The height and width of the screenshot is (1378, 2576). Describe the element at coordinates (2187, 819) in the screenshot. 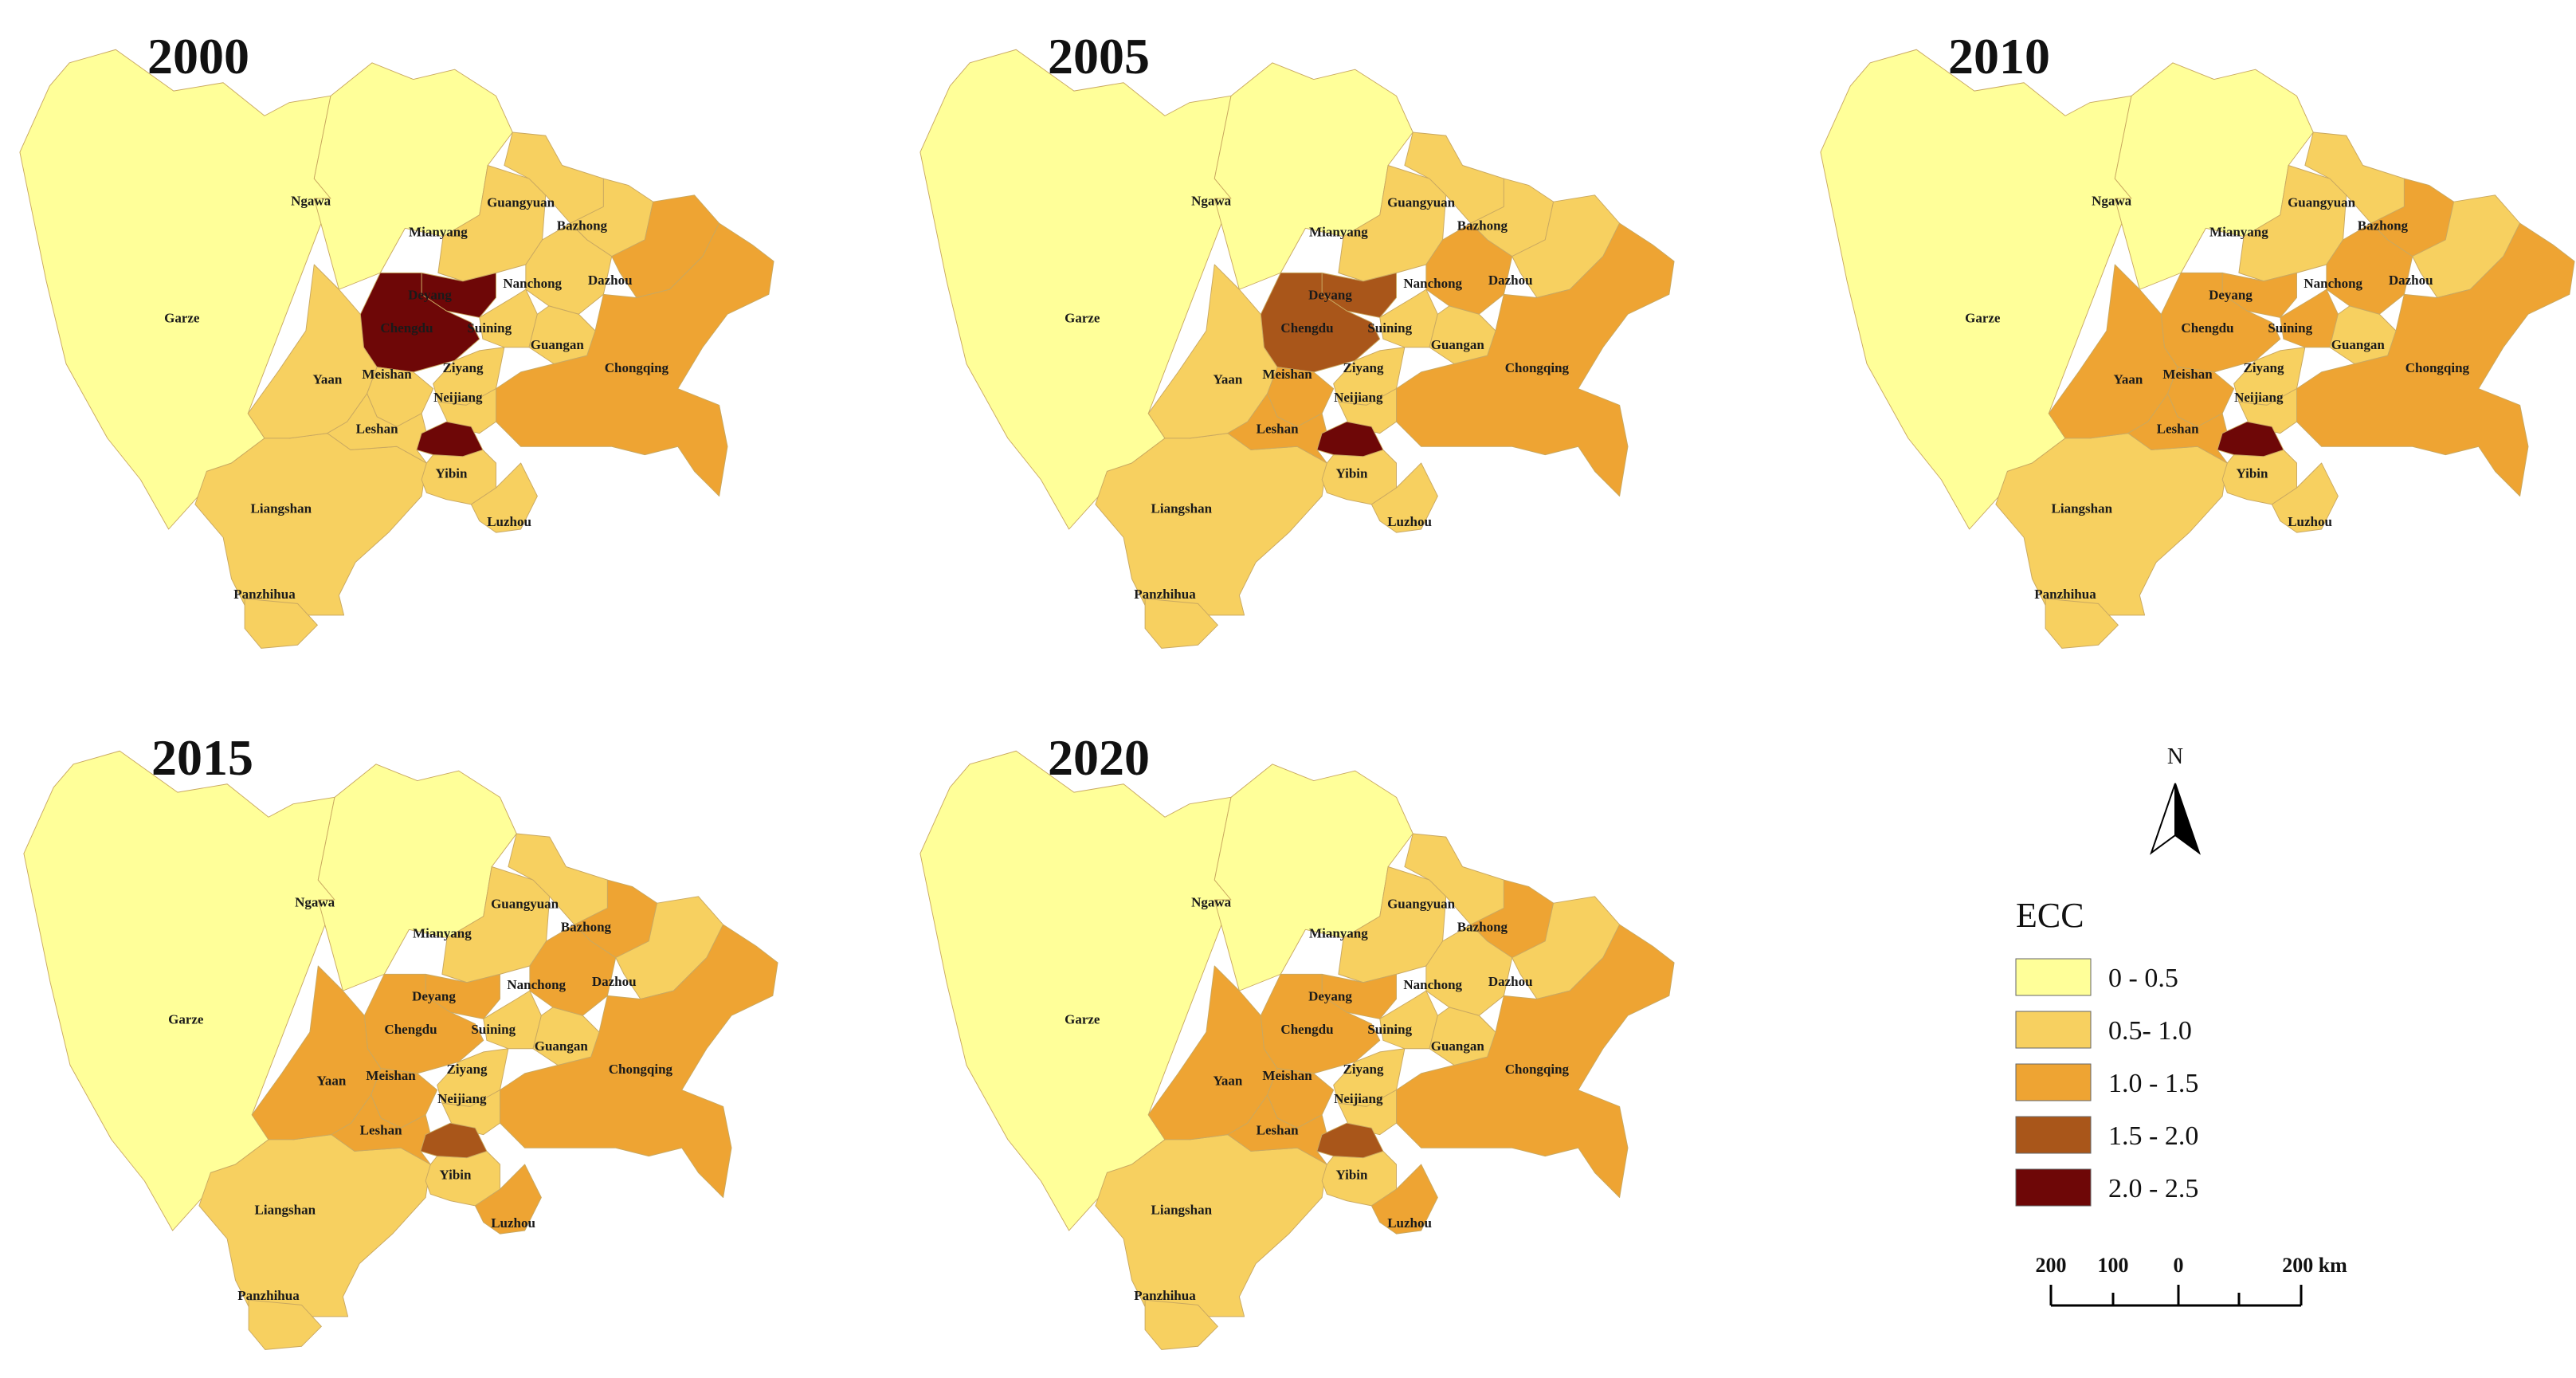

I see `north-arrow-right-icon` at that location.